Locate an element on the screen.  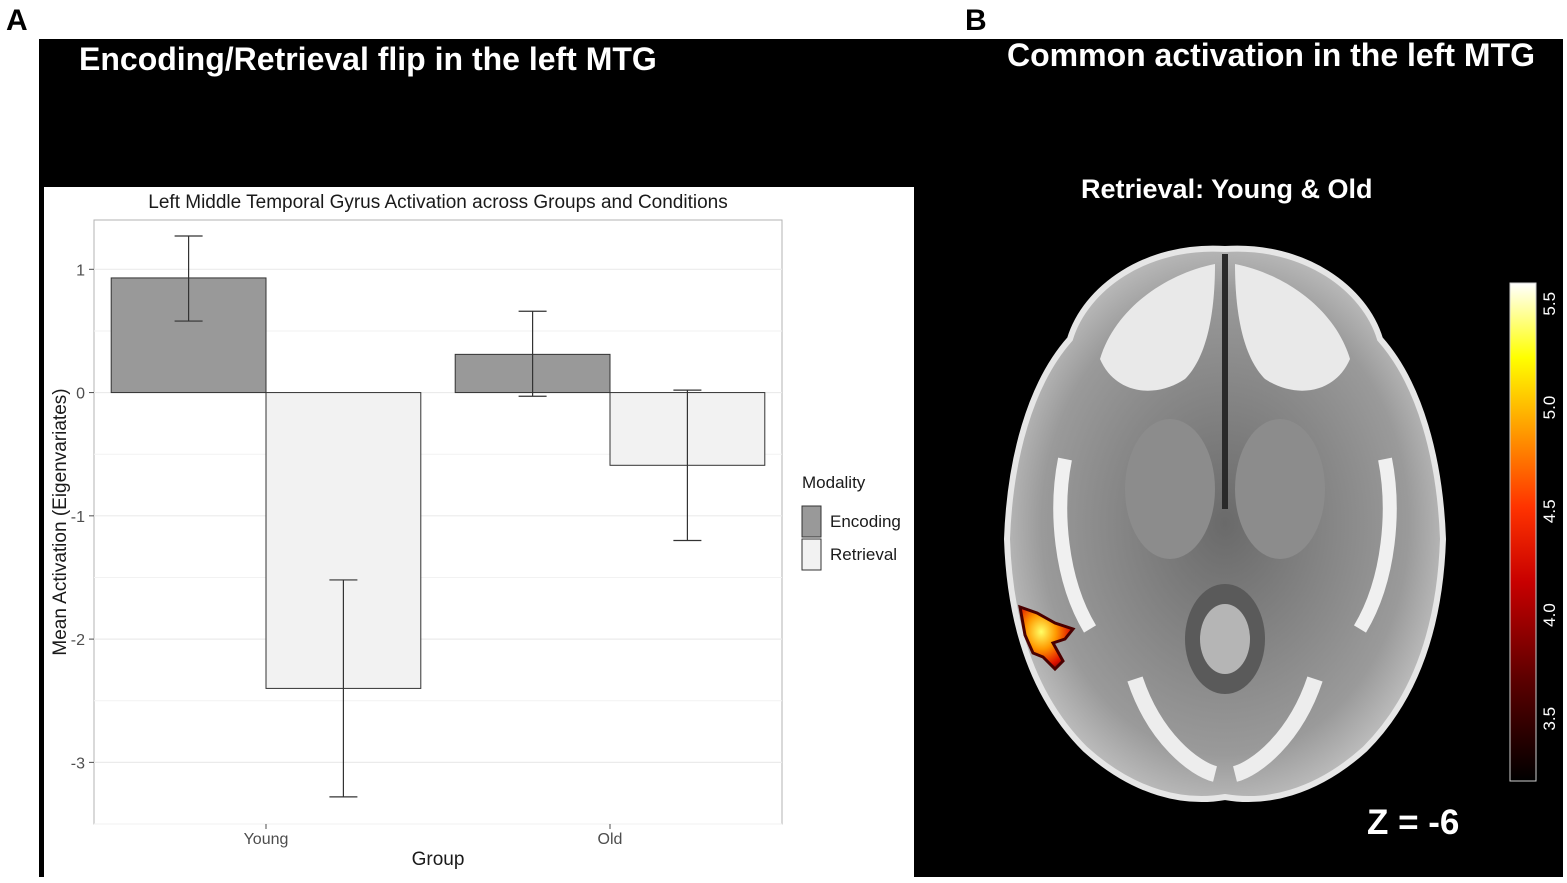
panel-b-title: Common activation in the left MTG is located at coordinates (1271, 55).